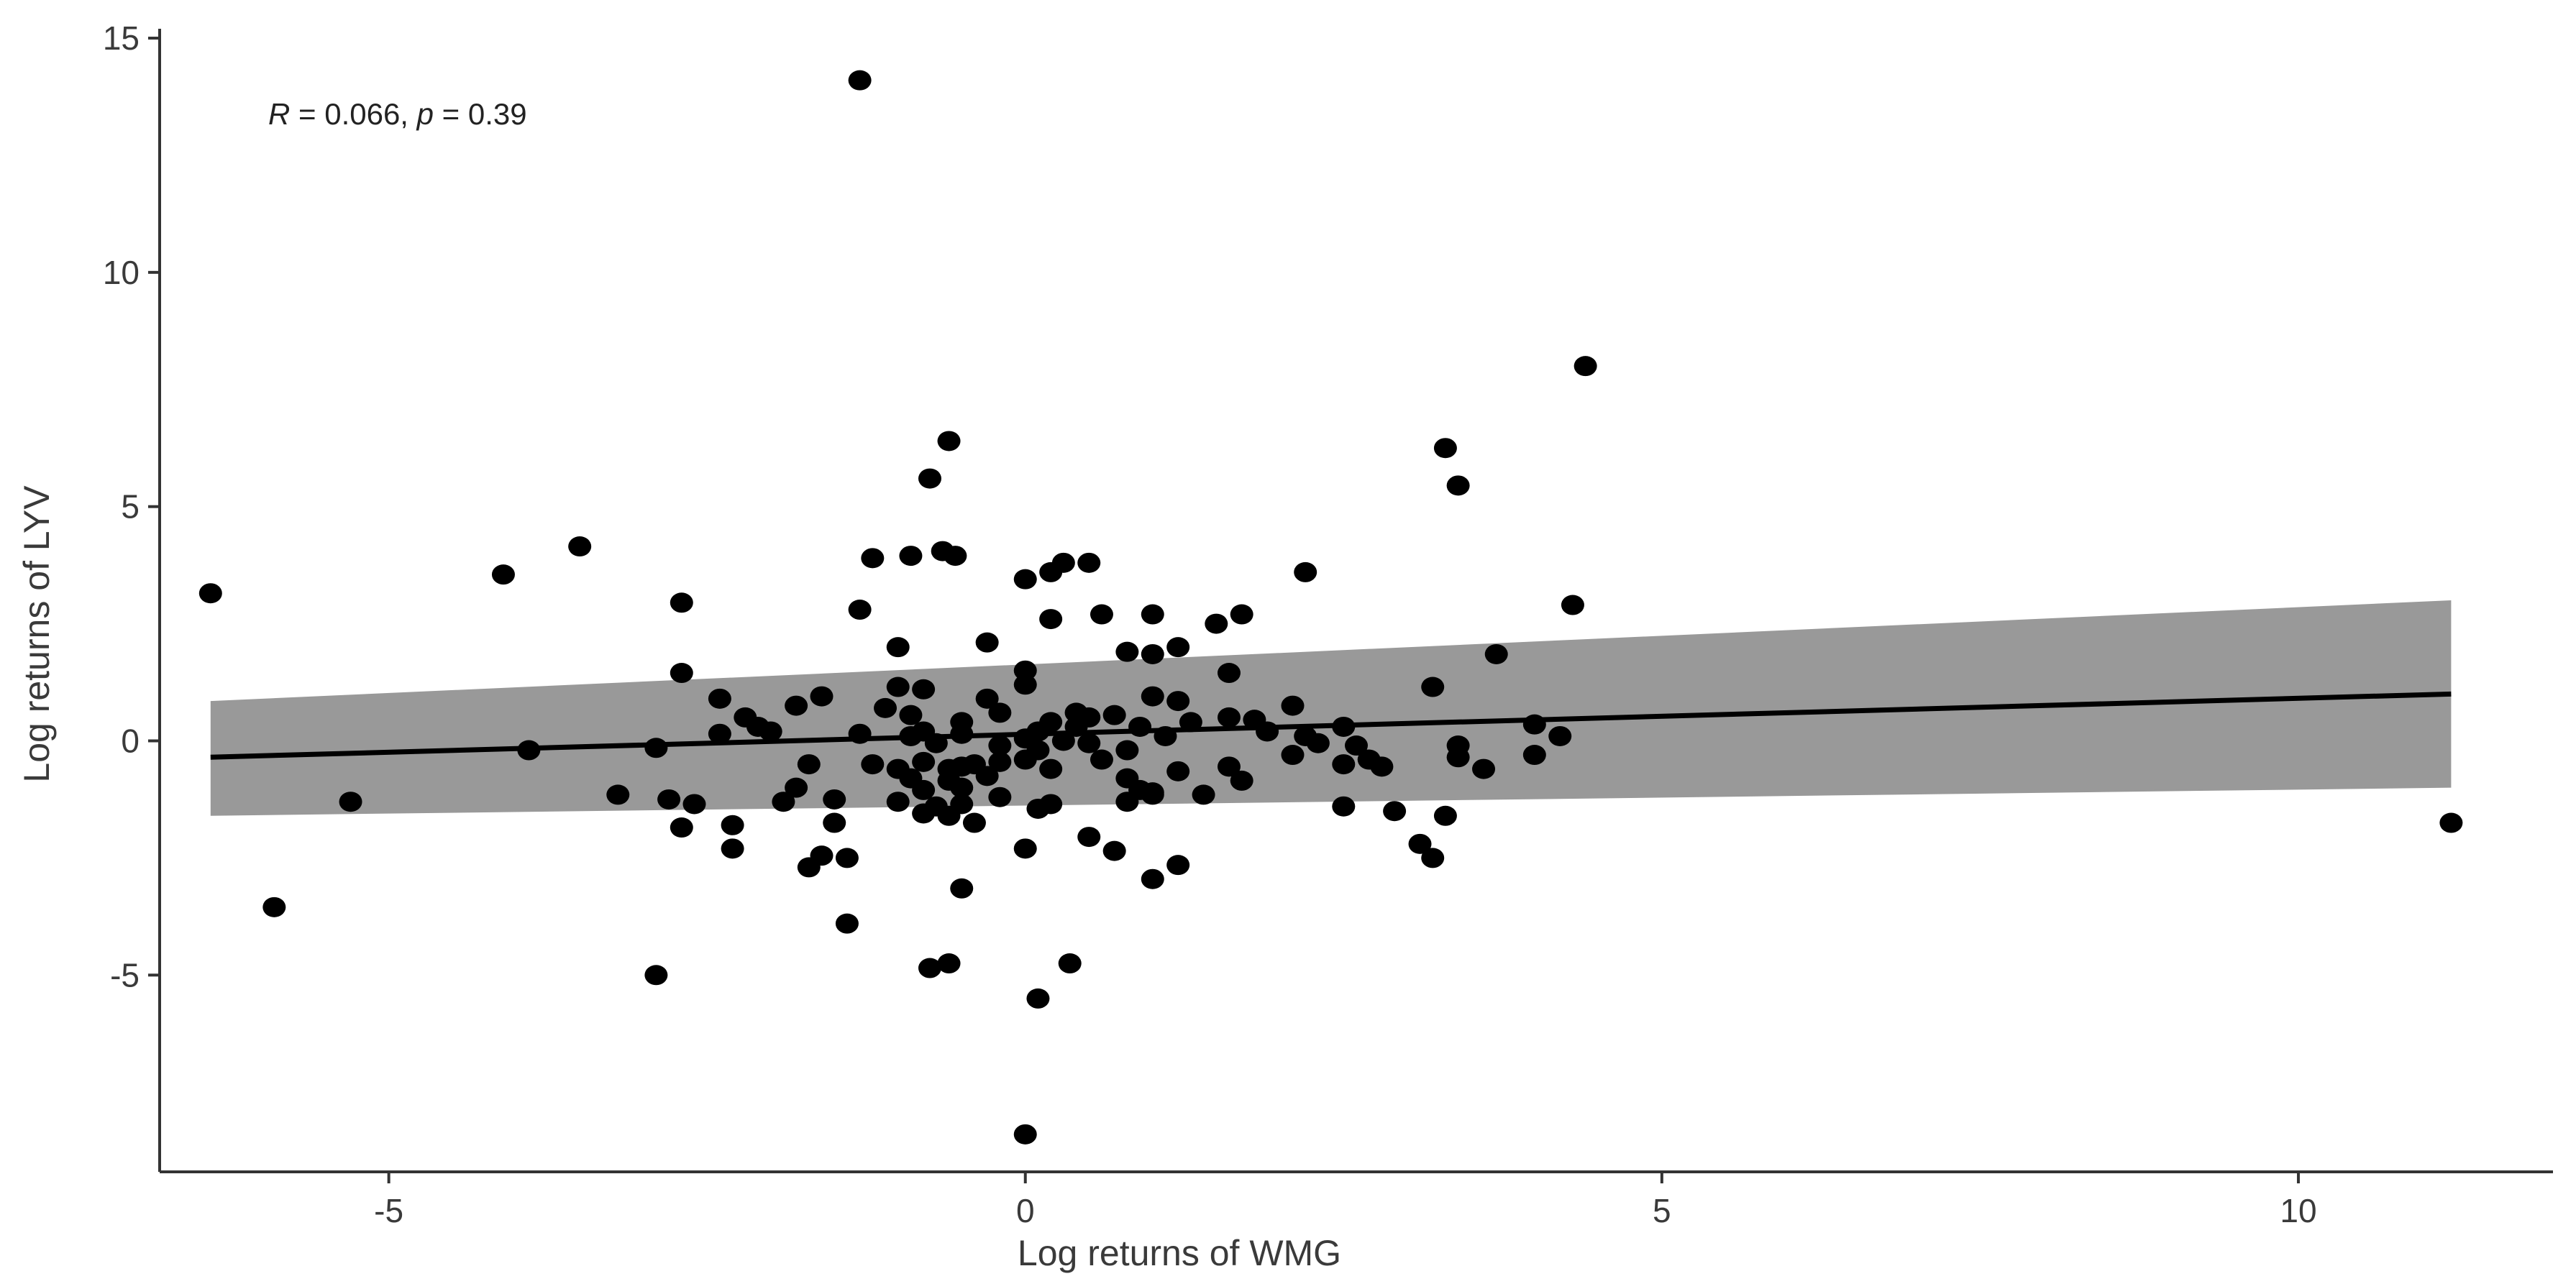 This screenshot has width=2576, height=1284. I want to click on annotation-text: R = 0.066, p = 0.39, so click(397, 114).